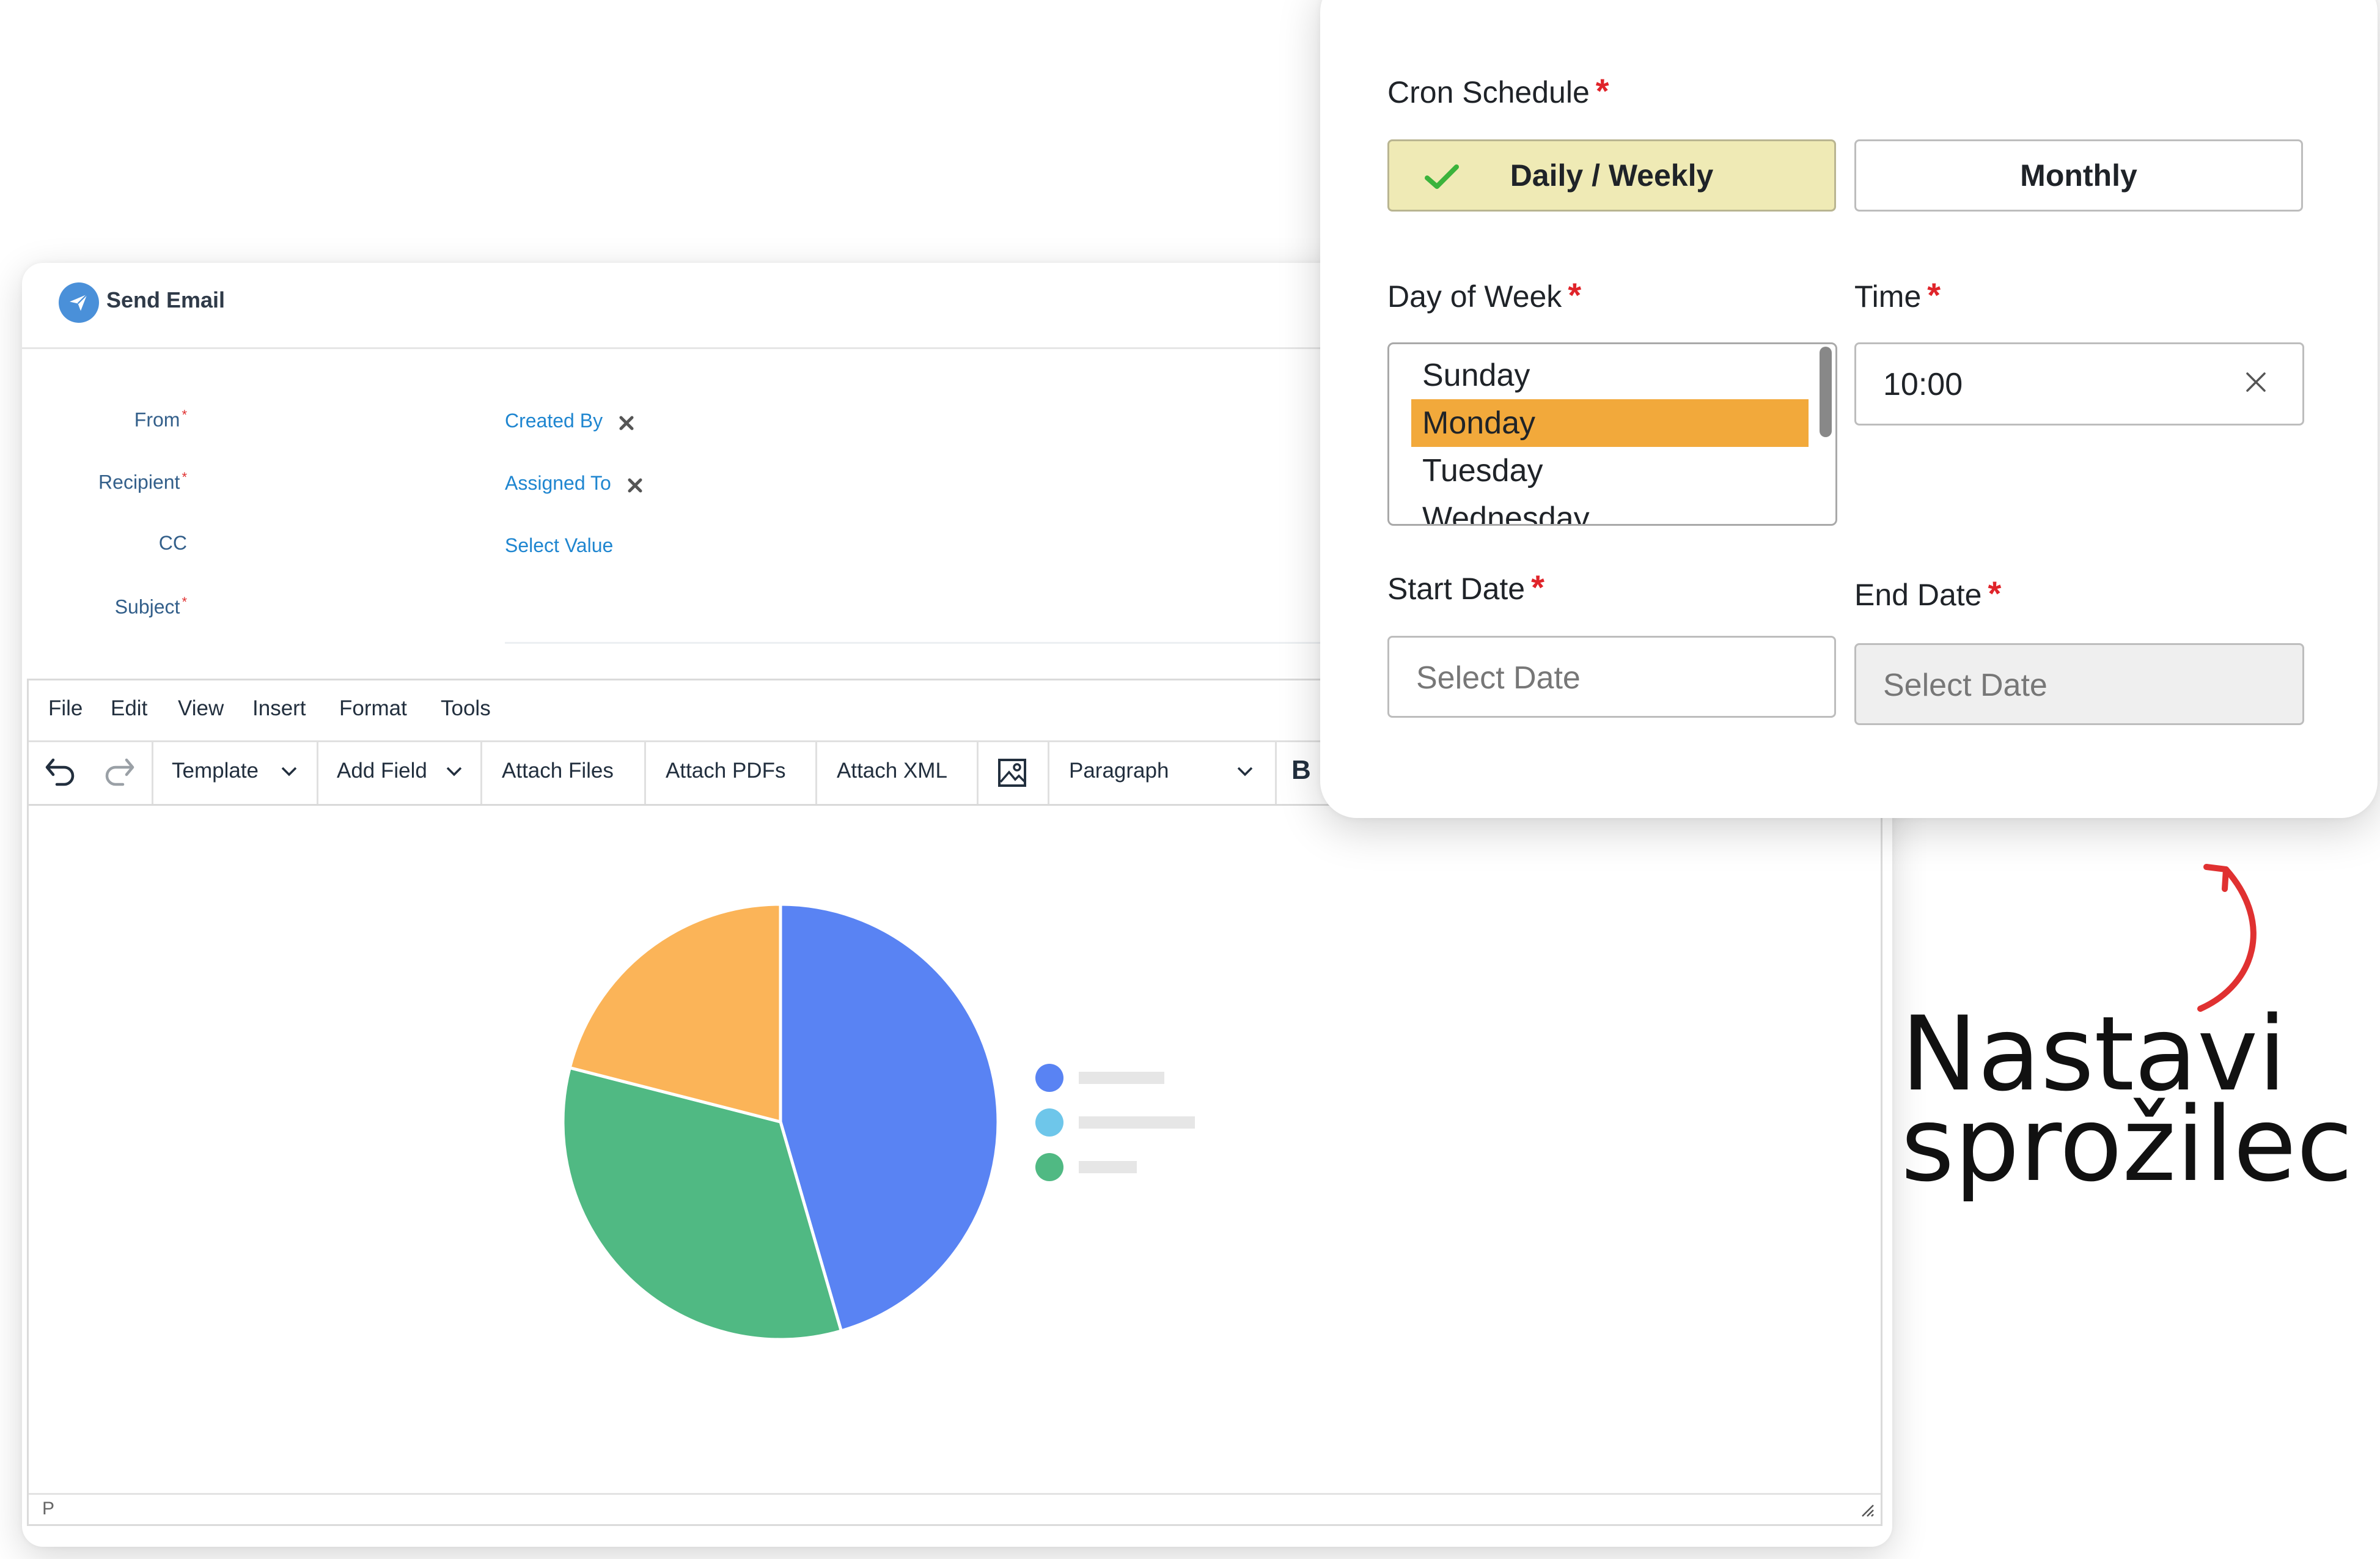  I want to click on list-scrollbar, so click(1826, 392).